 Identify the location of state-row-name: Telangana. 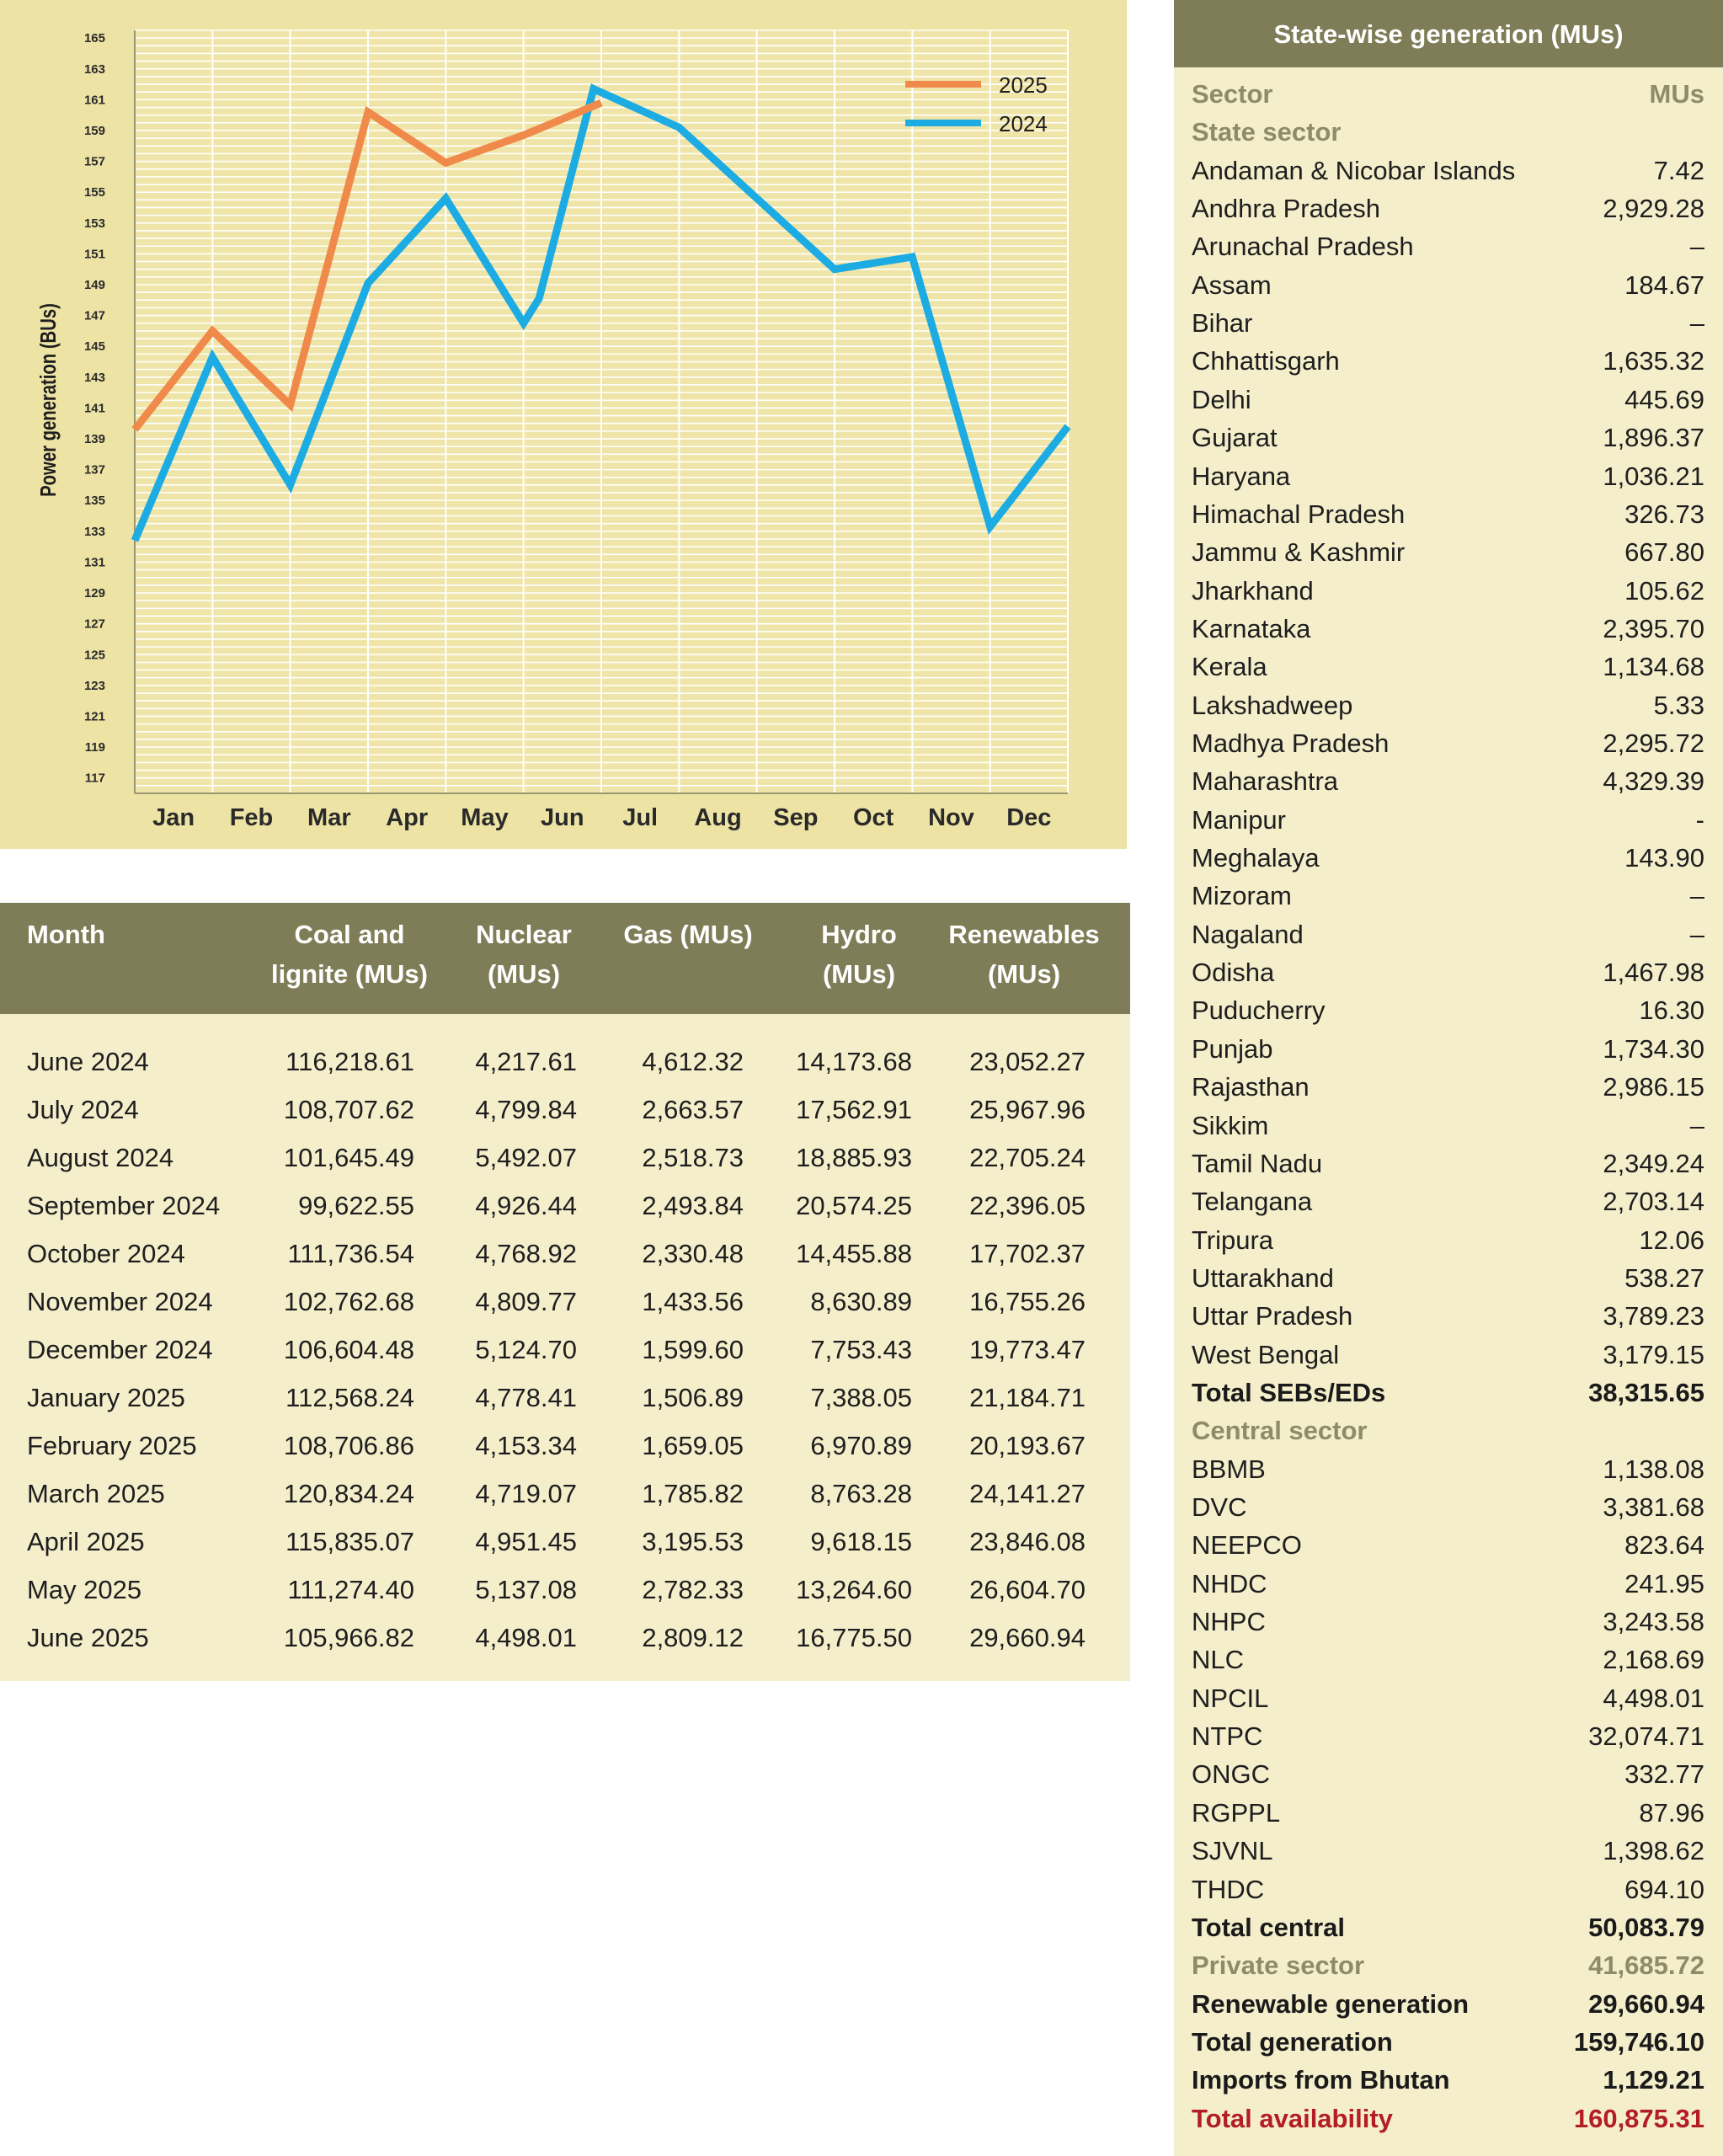
(1252, 1202).